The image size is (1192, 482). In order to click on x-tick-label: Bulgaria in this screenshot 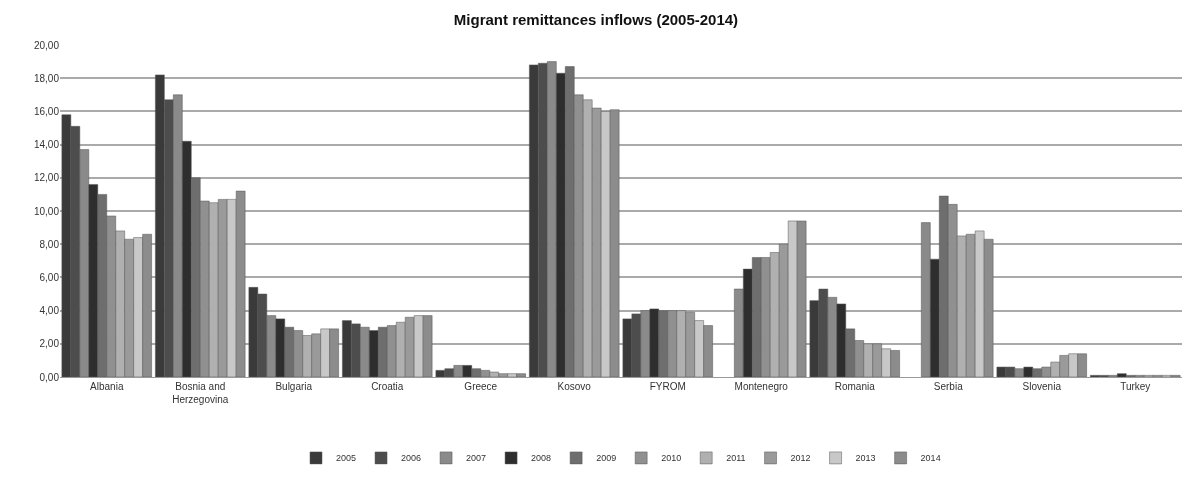, I will do `click(294, 386)`.